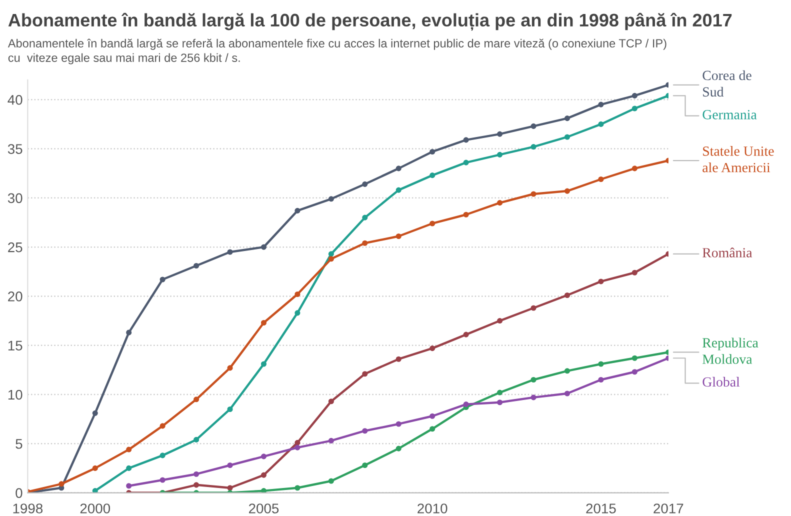 The width and height of the screenshot is (791, 516). Describe the element at coordinates (729, 115) in the screenshot. I see `text: Germania` at that location.